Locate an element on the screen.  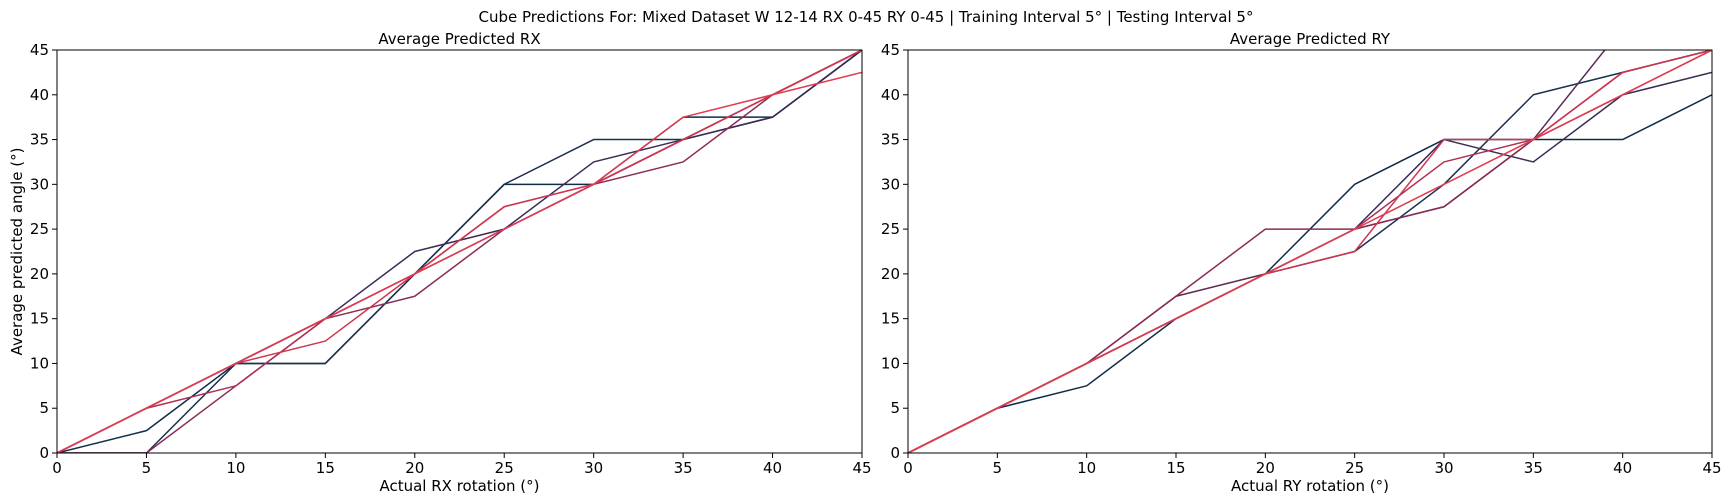
y-tick-label-ry: 45 is located at coordinates (890, 50).